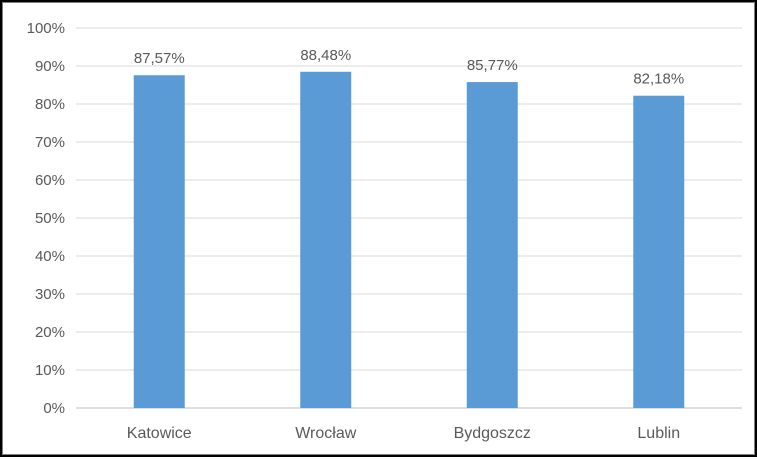  What do you see at coordinates (50, 66) in the screenshot?
I see `y-tick-label: 90%` at bounding box center [50, 66].